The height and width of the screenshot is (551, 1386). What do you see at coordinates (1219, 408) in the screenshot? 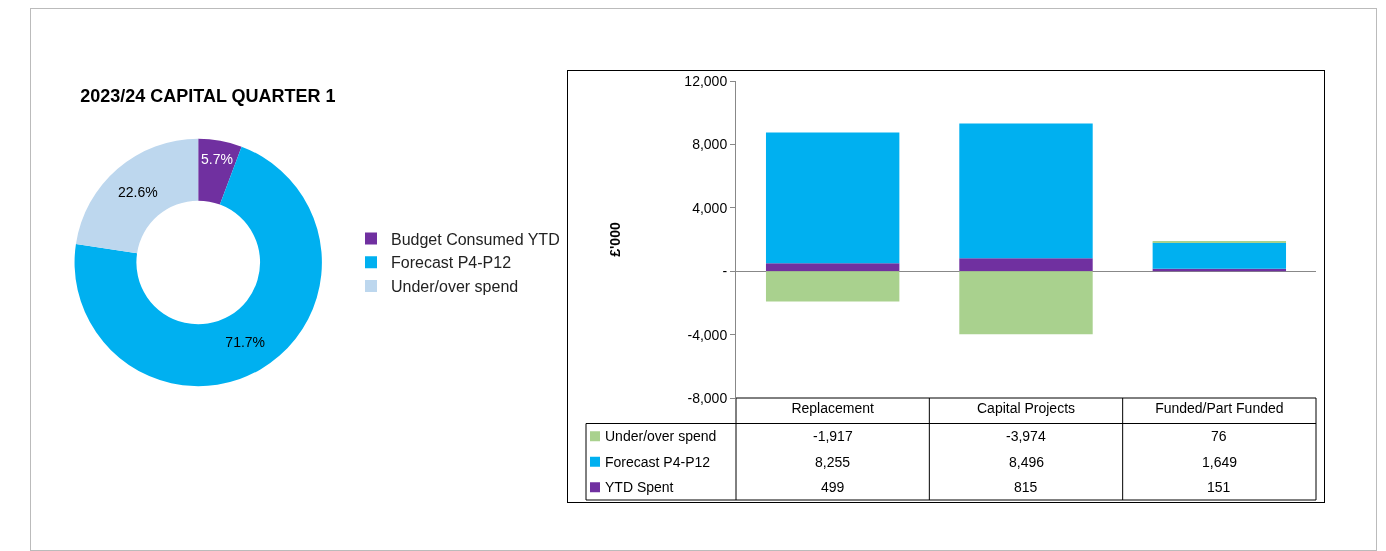
I see `x-tick-label: Funded/Part Funded` at bounding box center [1219, 408].